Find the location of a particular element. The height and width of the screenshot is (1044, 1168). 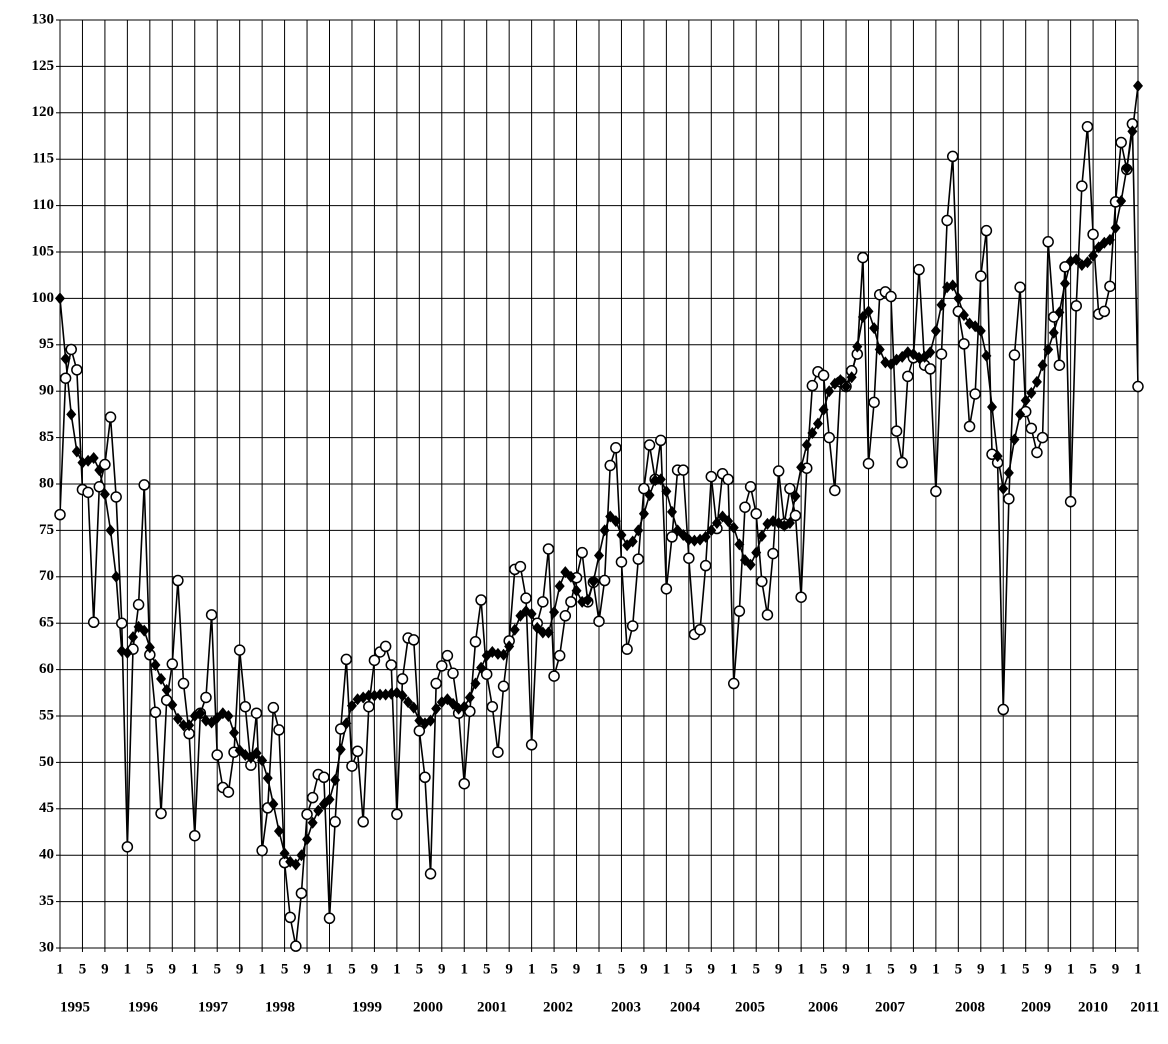

y-tick-label: 85 is located at coordinates (46, 437).